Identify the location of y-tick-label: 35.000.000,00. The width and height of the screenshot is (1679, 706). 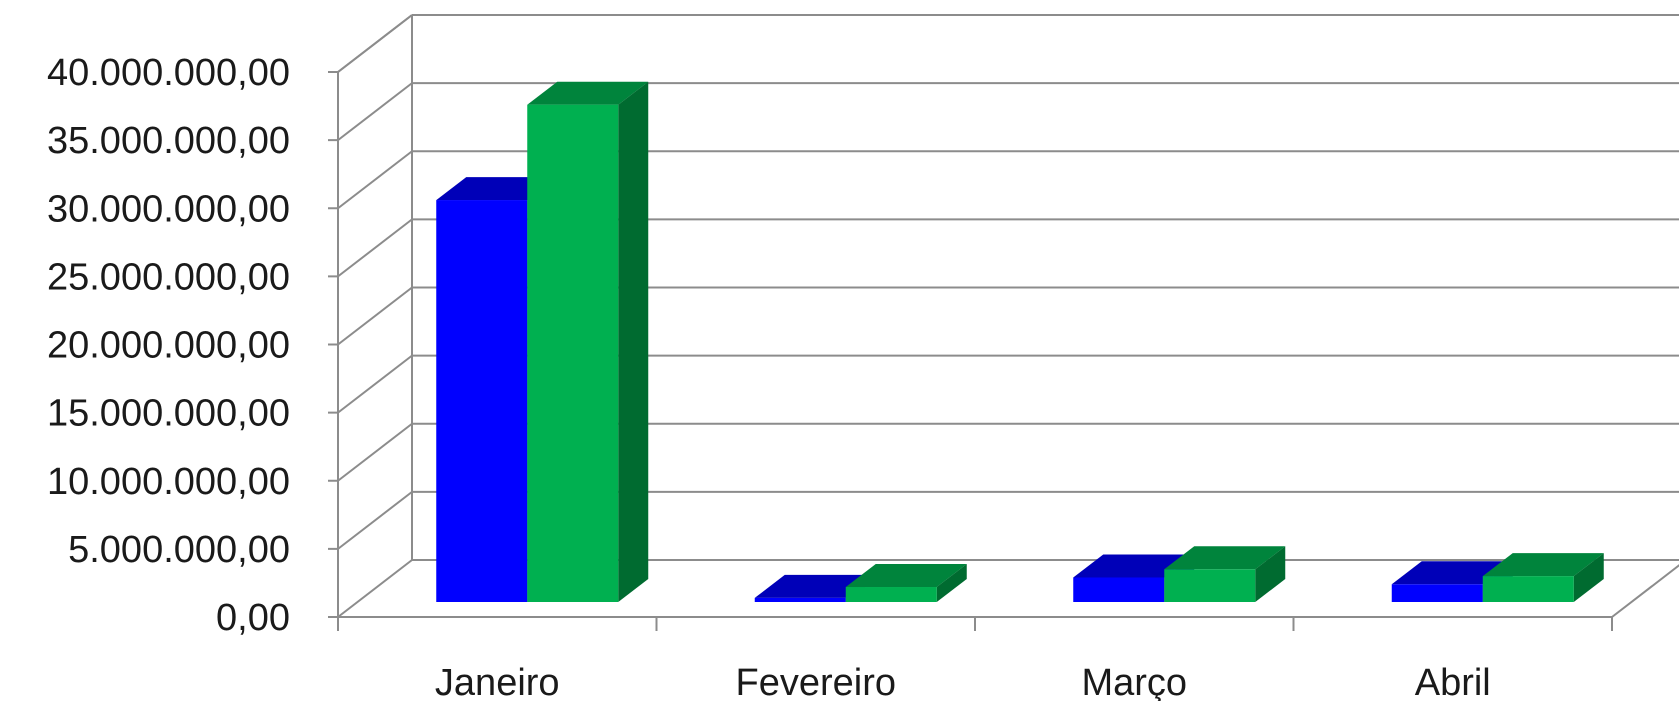
(168, 141).